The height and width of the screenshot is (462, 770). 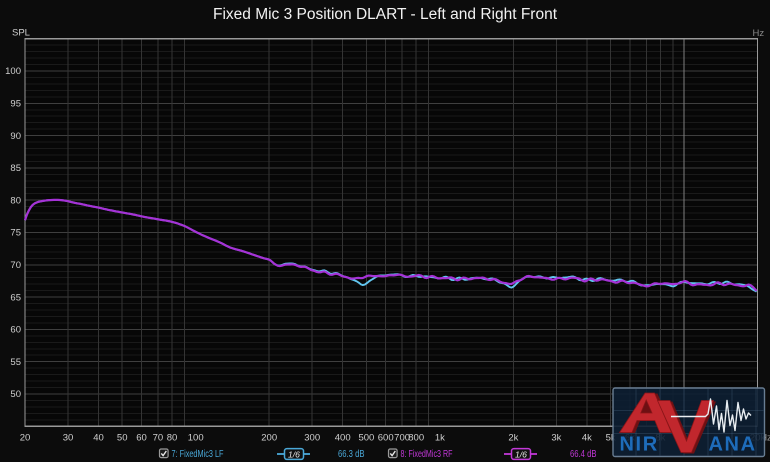 I want to click on svg-text: 90, so click(x=15, y=136).